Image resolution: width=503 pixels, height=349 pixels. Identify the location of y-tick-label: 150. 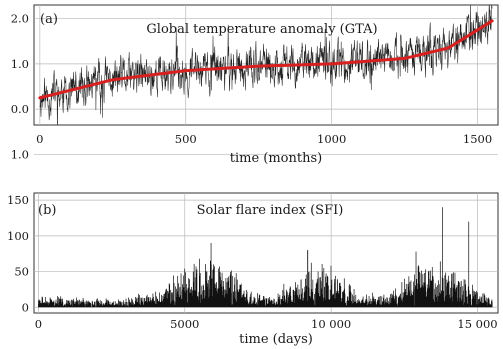
(18, 200).